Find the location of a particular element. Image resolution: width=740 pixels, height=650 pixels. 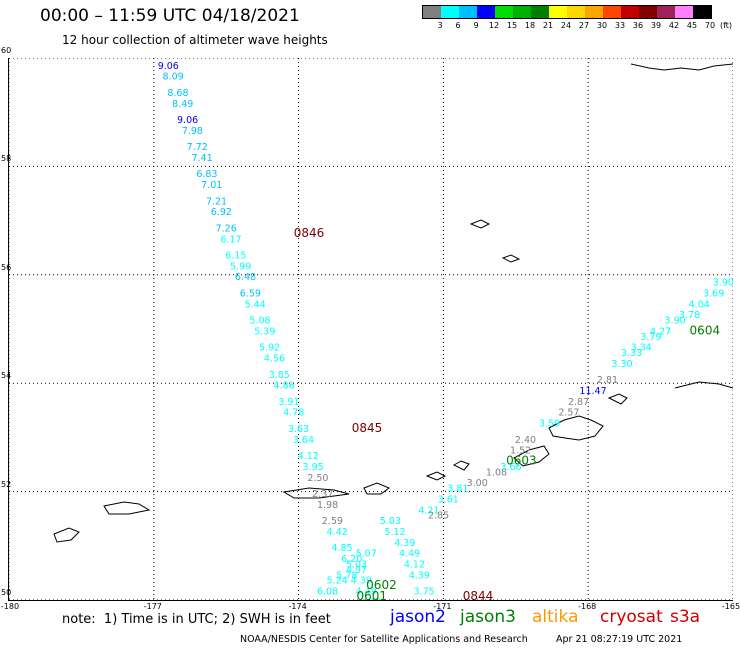

satellite-name-altika: altika is located at coordinates (555, 617).